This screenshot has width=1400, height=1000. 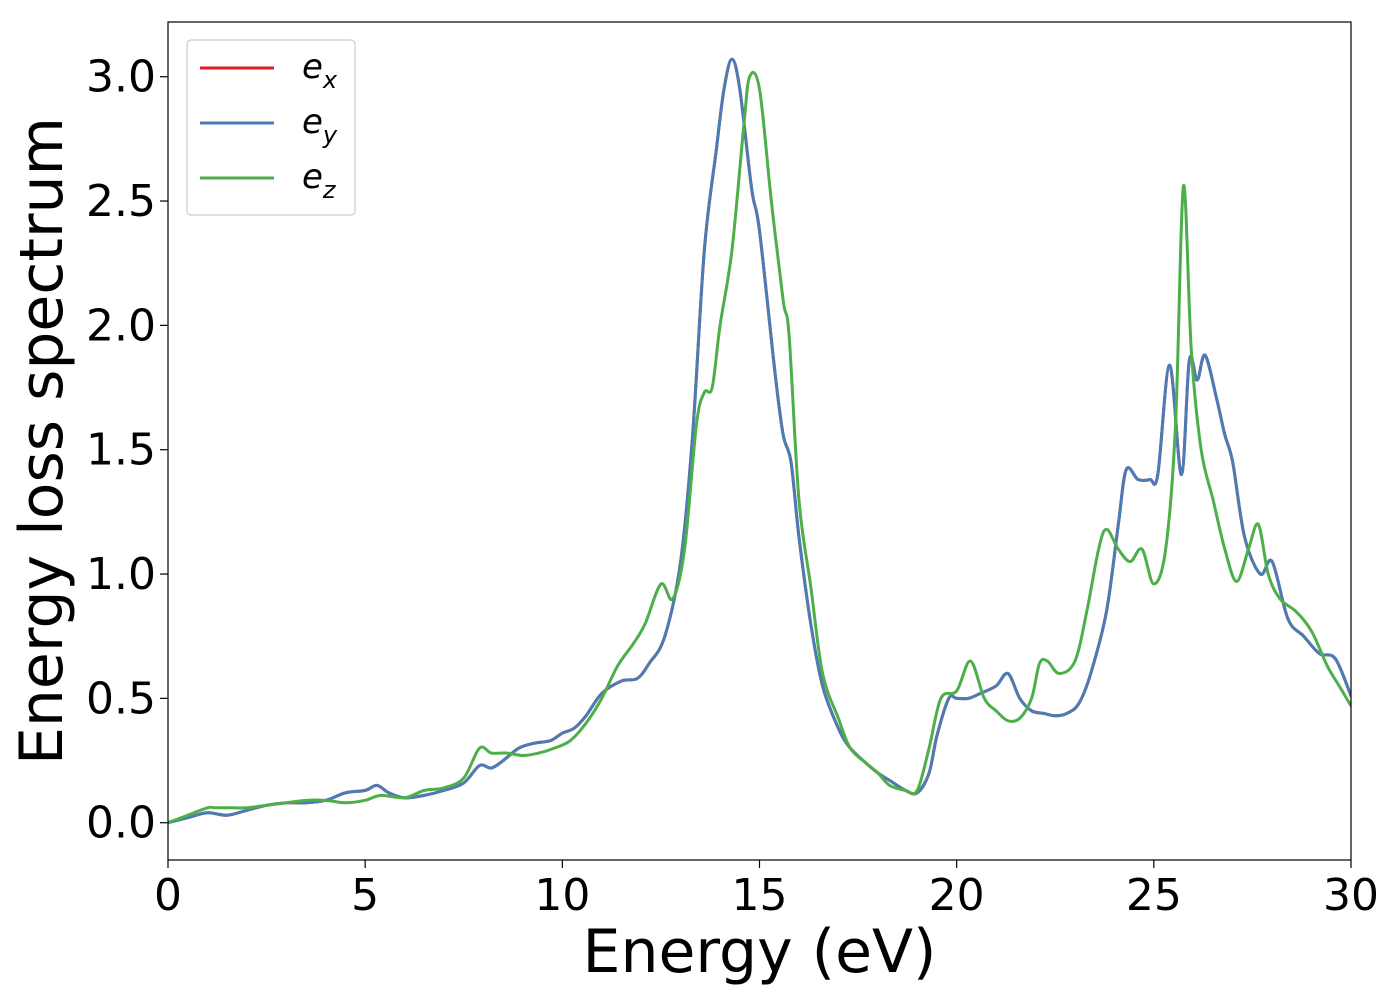 I want to click on y-axis-label: Energy loss spectrum, so click(x=42, y=441).